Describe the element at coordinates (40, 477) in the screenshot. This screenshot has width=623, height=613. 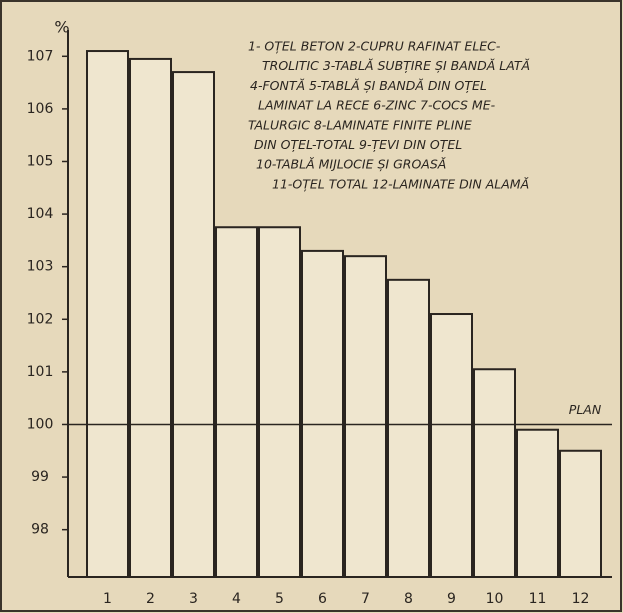
I see `y-tick-label: 99` at that location.